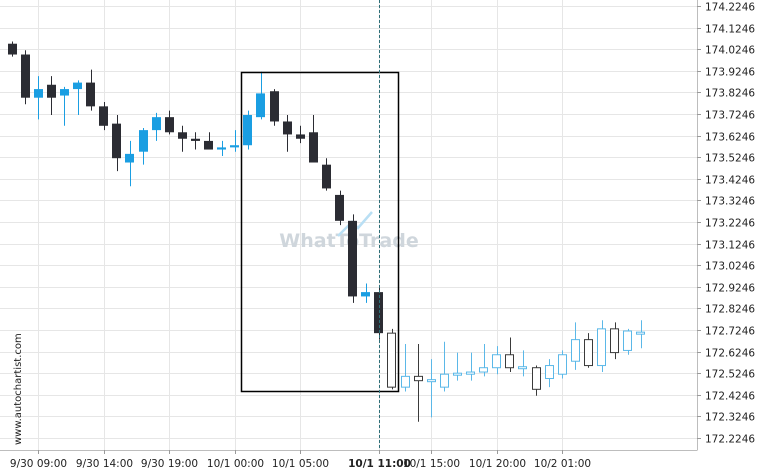 This screenshot has height=475, width=760. What do you see at coordinates (730, 51) in the screenshot?
I see `y-tick-label: 174.0246` at bounding box center [730, 51].